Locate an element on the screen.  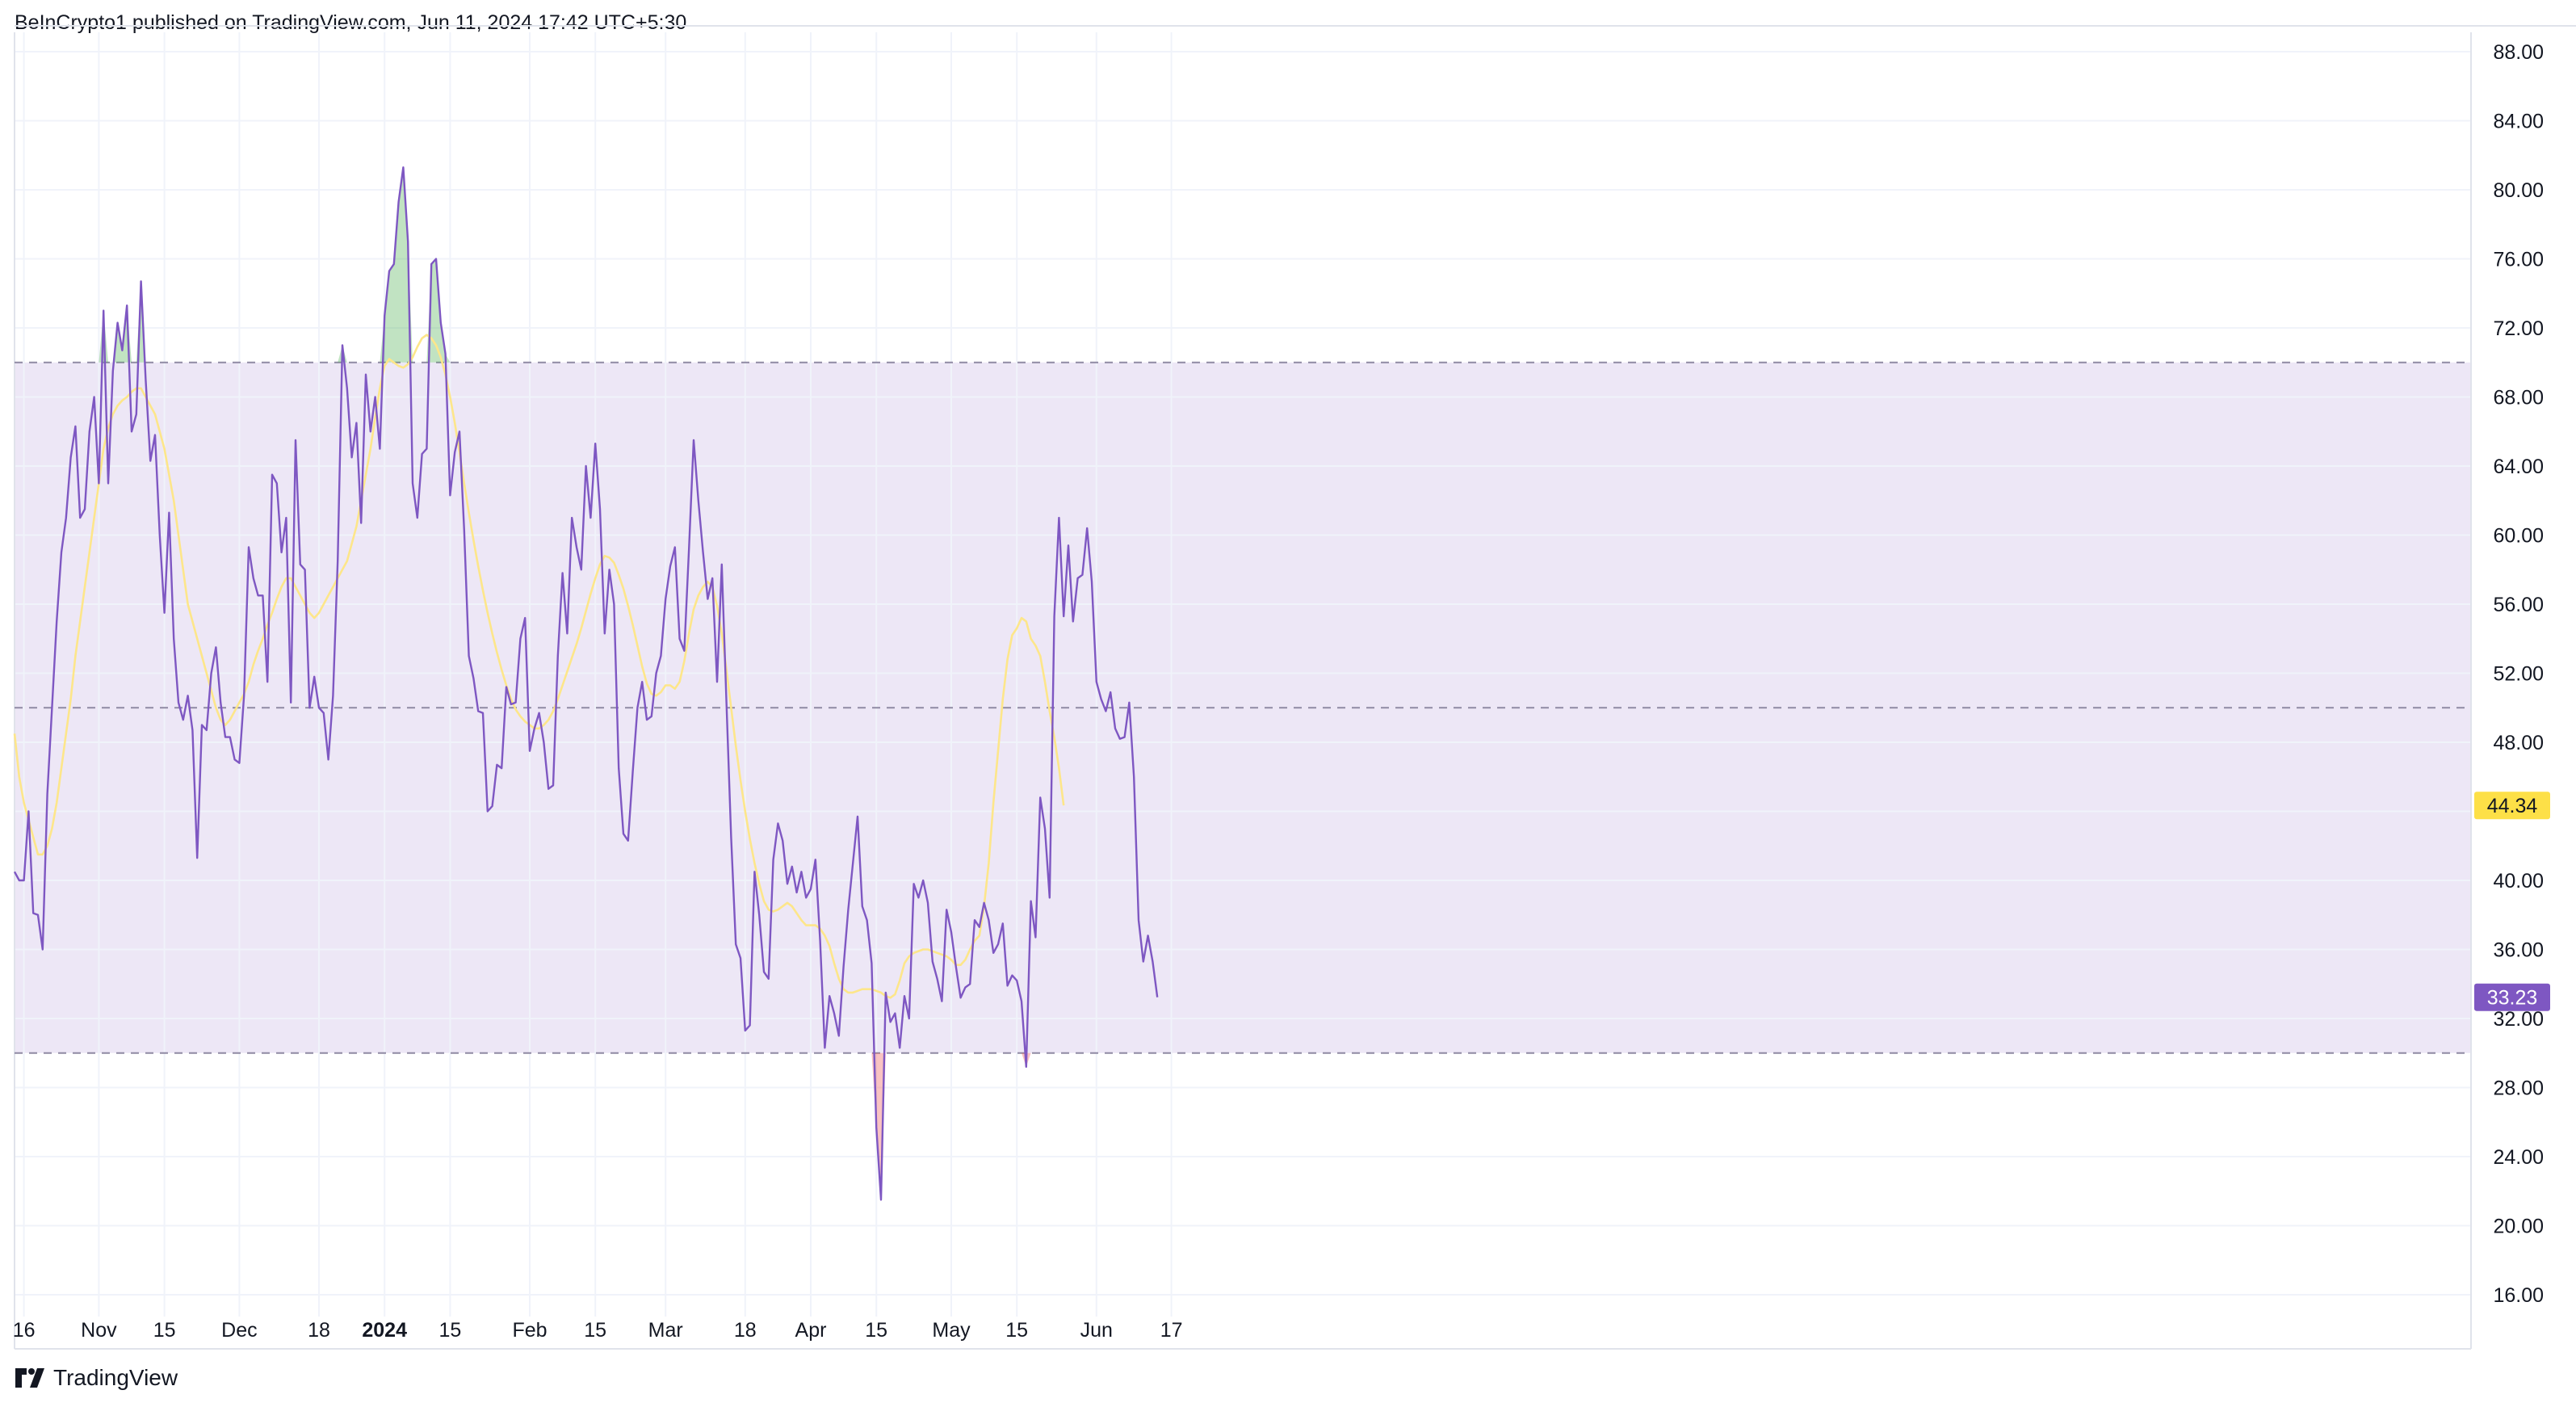
y-tick-label: 28.00 is located at coordinates (2518, 1088).